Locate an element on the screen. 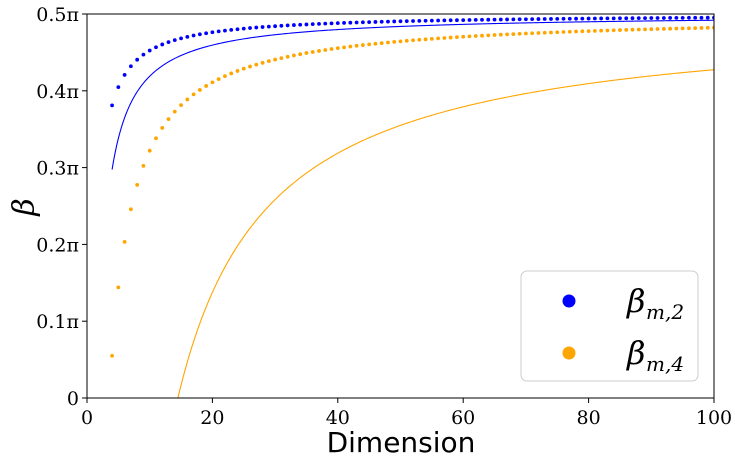 Image resolution: width=735 pixels, height=460 pixels. data-point-series-2-x68 is located at coordinates (513, 34).